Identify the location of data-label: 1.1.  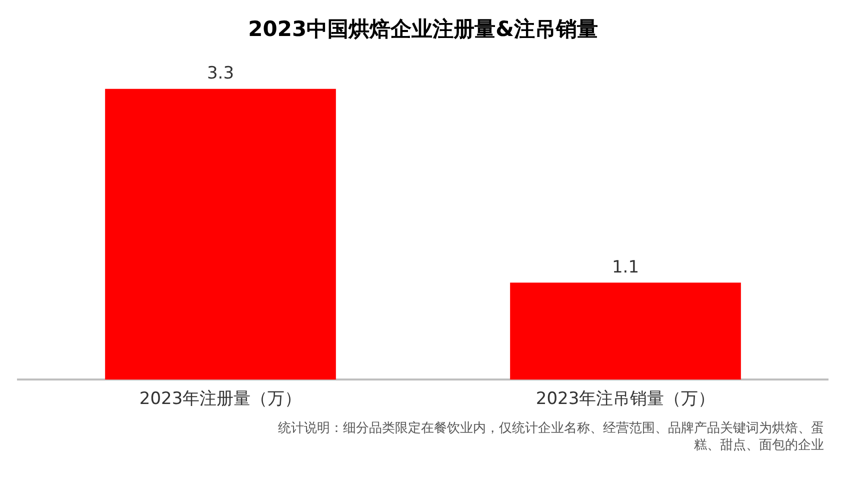
(626, 268).